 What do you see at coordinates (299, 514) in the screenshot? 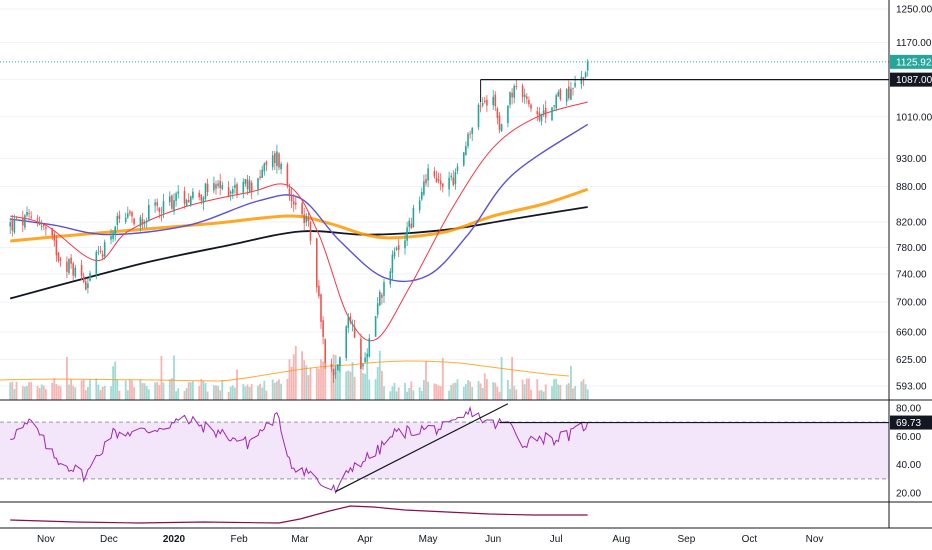
I see `indicator-pane` at bounding box center [299, 514].